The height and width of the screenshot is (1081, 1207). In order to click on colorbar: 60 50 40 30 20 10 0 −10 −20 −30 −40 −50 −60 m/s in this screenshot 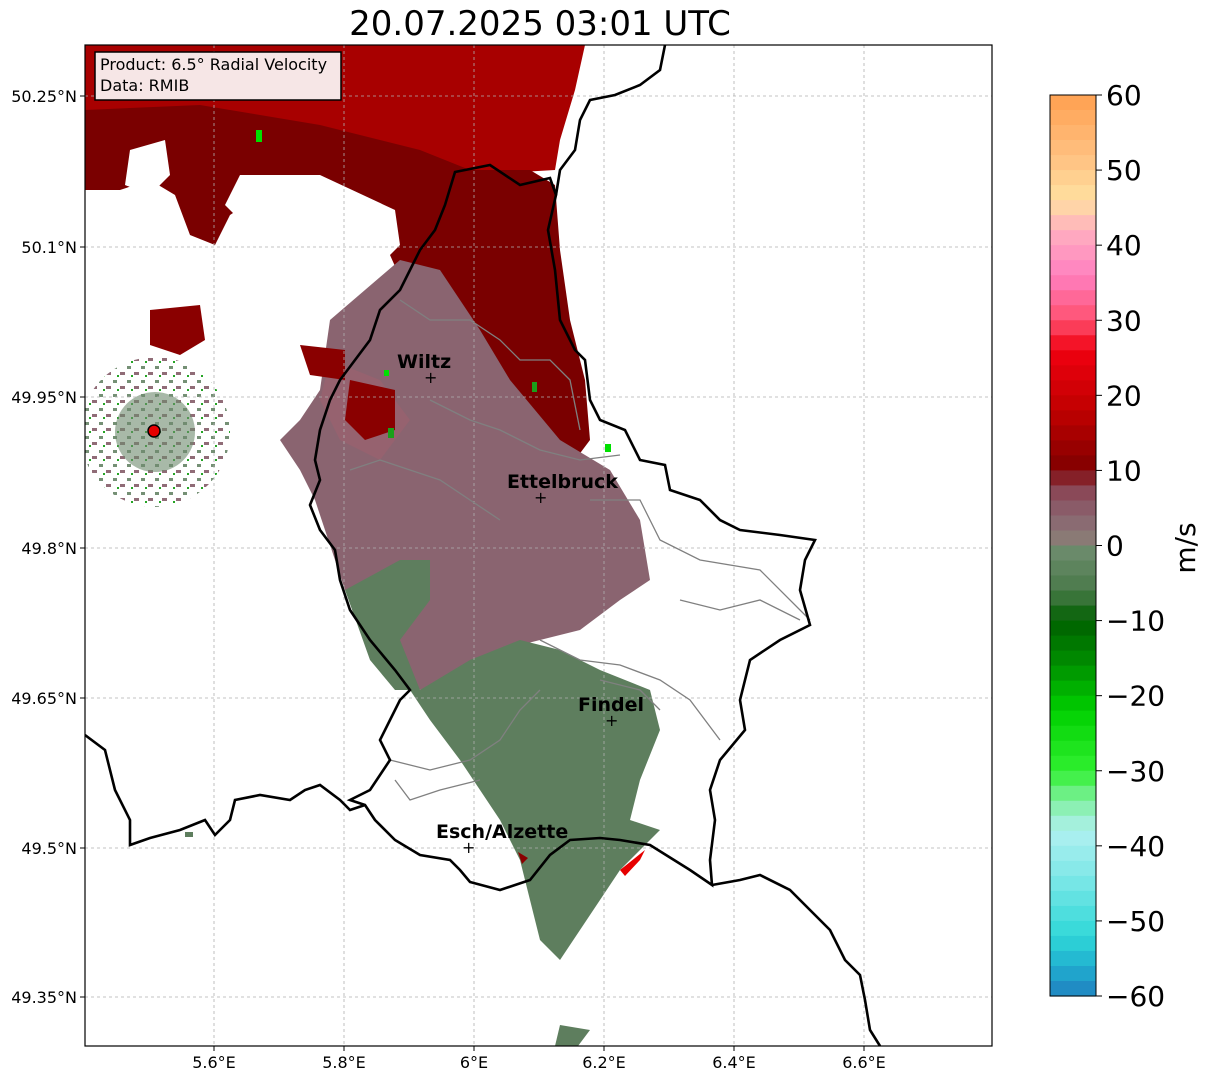, I will do `click(1125, 546)`.